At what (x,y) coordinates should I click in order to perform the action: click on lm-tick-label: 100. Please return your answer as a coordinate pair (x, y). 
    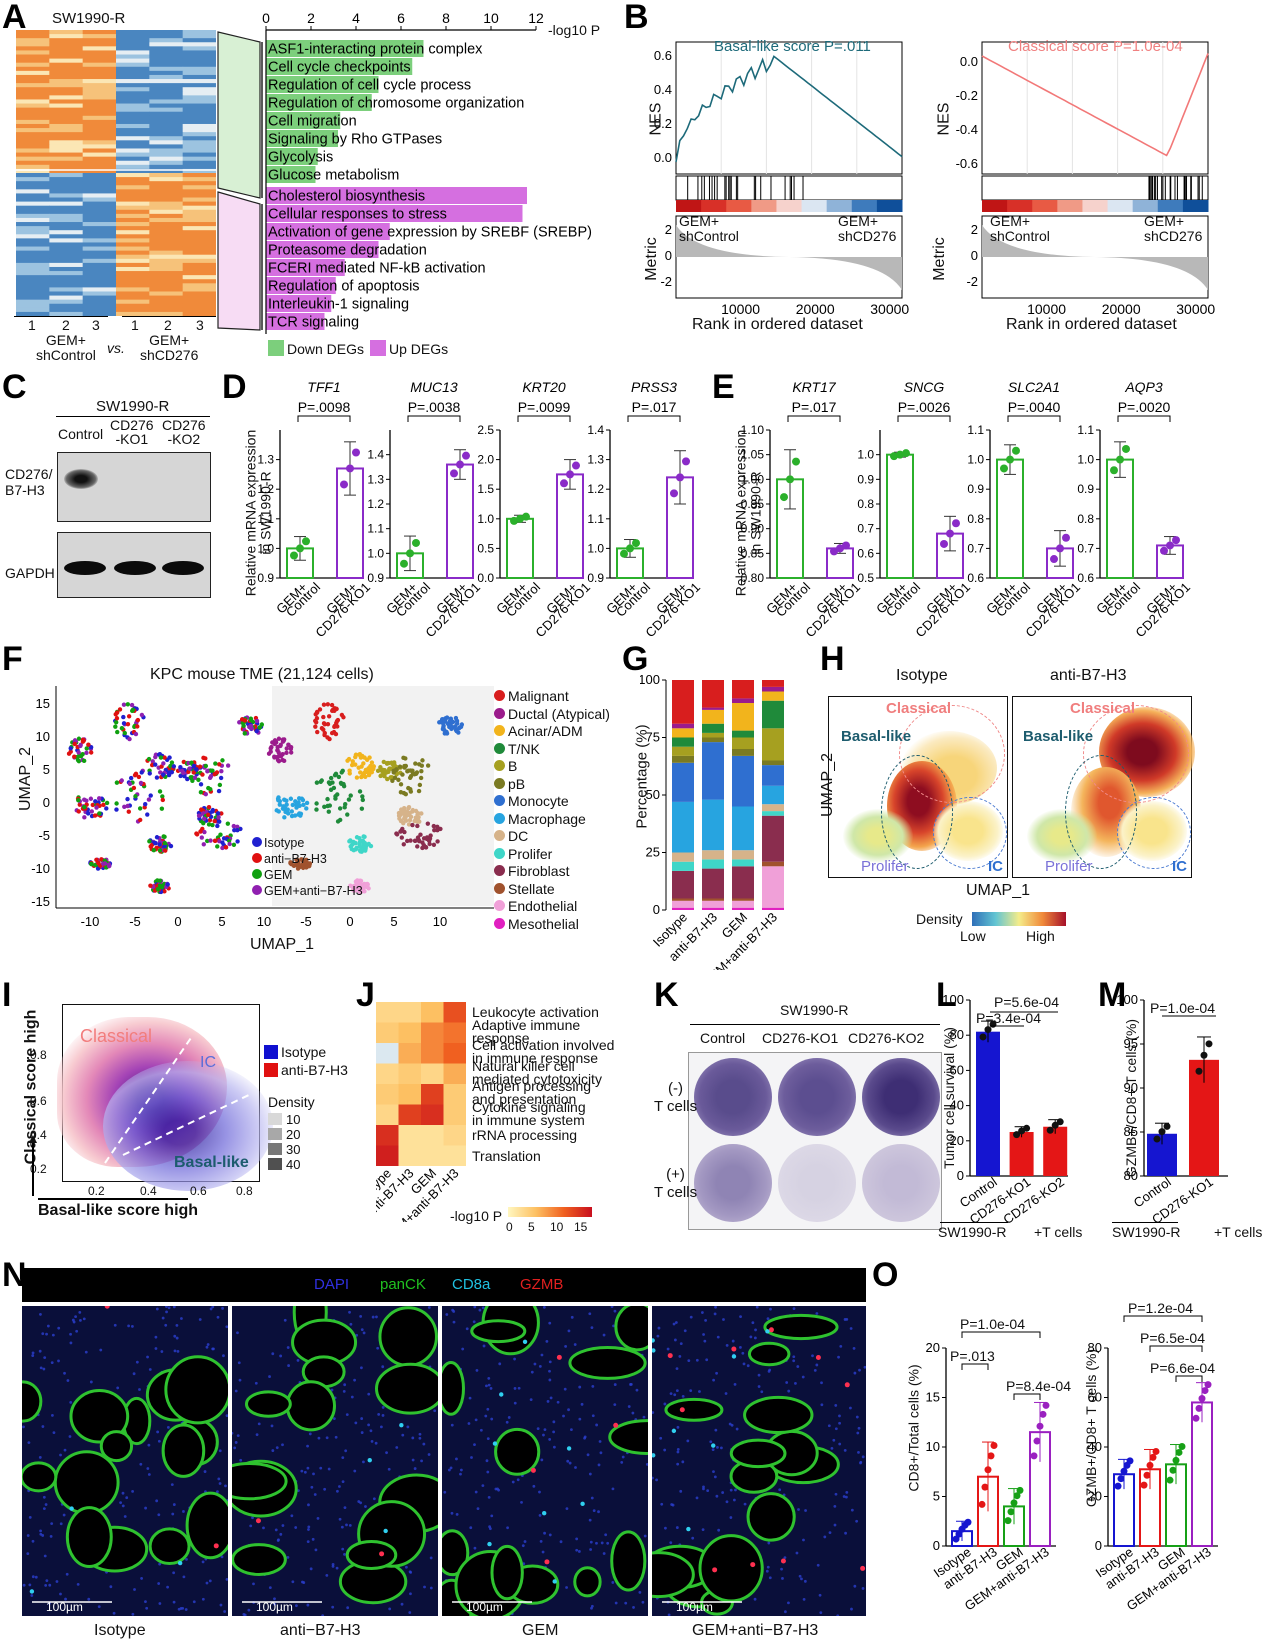
    Looking at the image, I should click on (1127, 999).